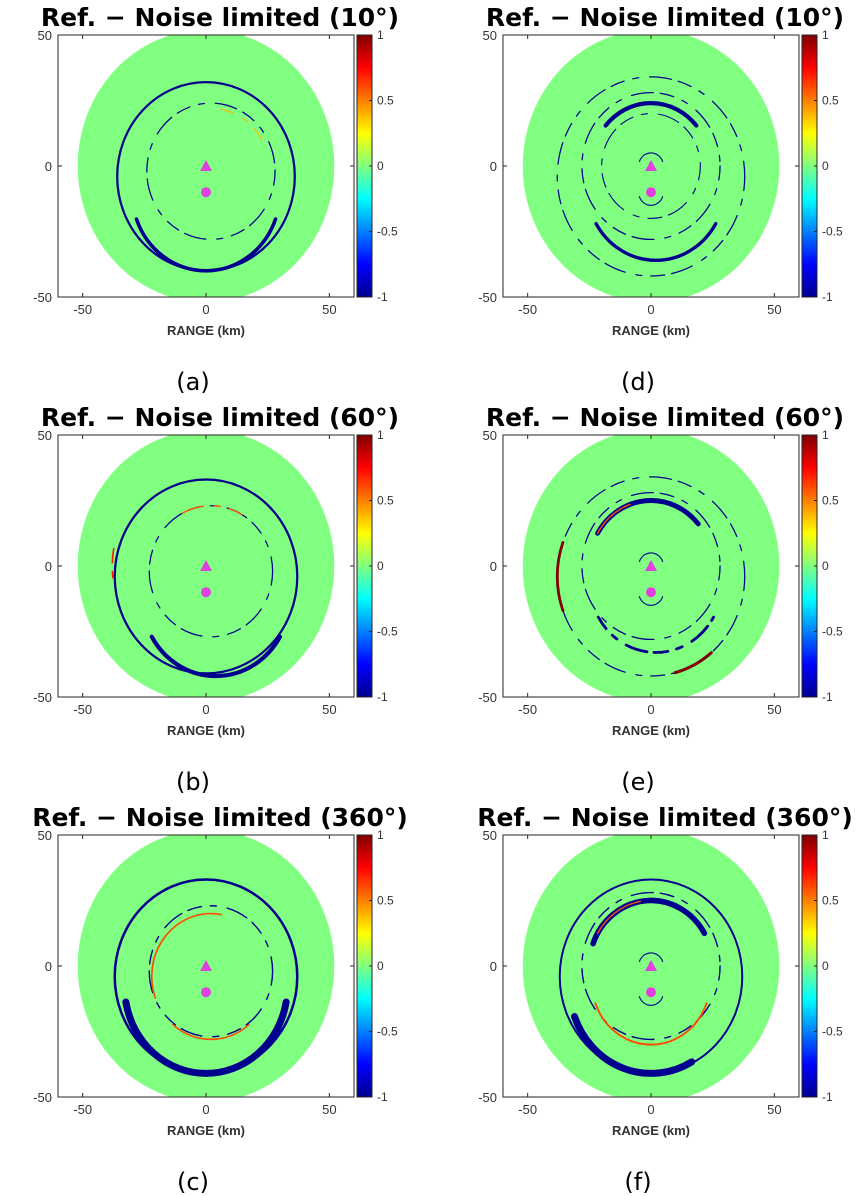  Describe the element at coordinates (638, 382) in the screenshot. I see `panel-label: (d)` at that location.